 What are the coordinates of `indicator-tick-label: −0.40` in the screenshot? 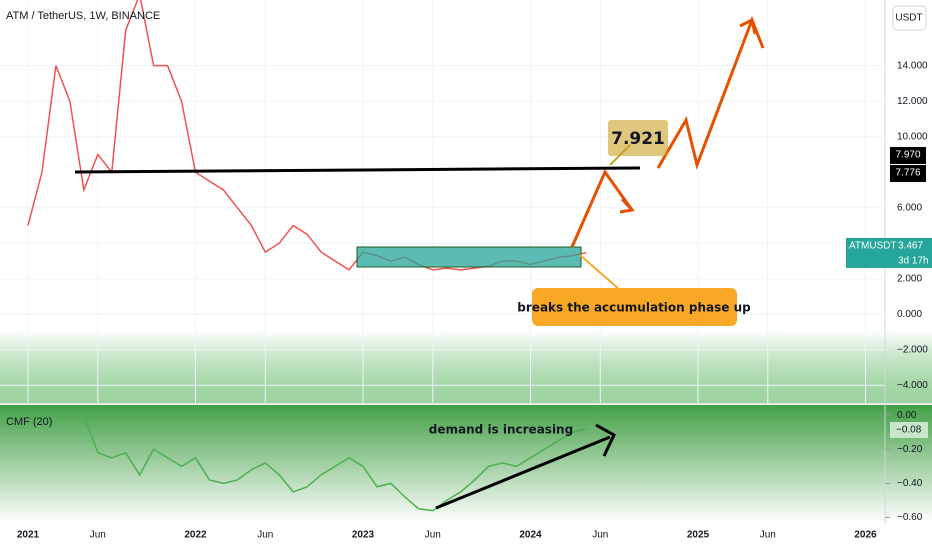 It's located at (910, 483).